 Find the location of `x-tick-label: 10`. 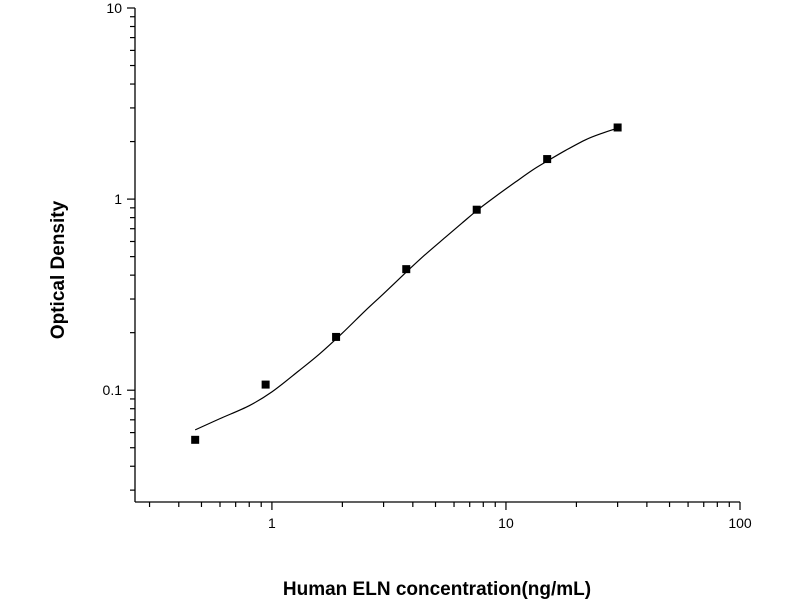

x-tick-label: 10 is located at coordinates (506, 523).